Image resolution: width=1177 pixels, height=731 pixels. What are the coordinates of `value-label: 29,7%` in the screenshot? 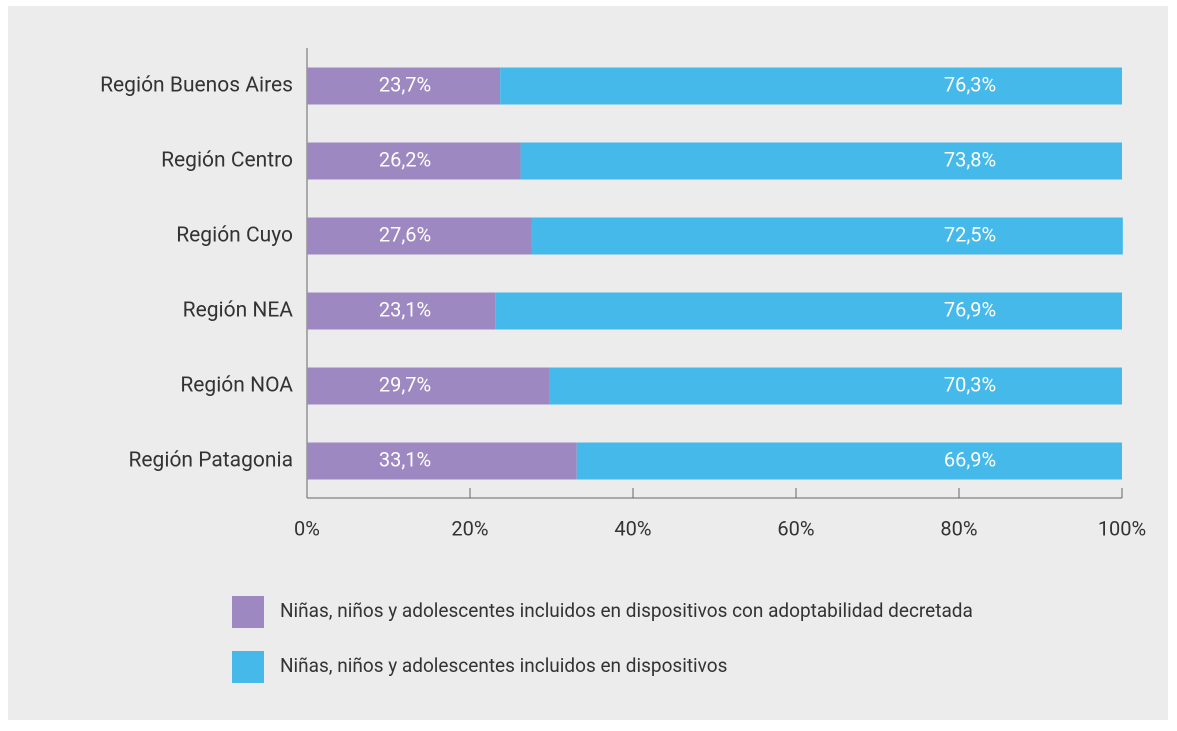 It's located at (405, 384).